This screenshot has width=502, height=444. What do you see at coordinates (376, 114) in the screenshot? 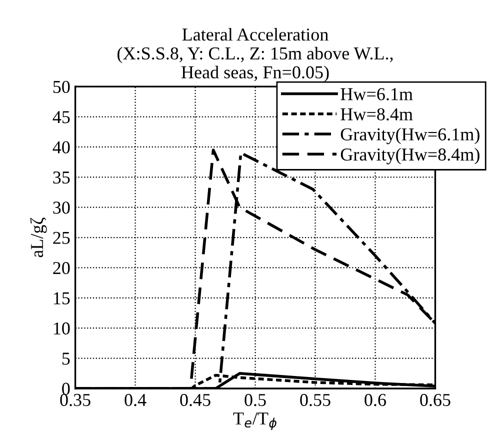
I see `legend-label: Hw=8.4m` at bounding box center [376, 114].